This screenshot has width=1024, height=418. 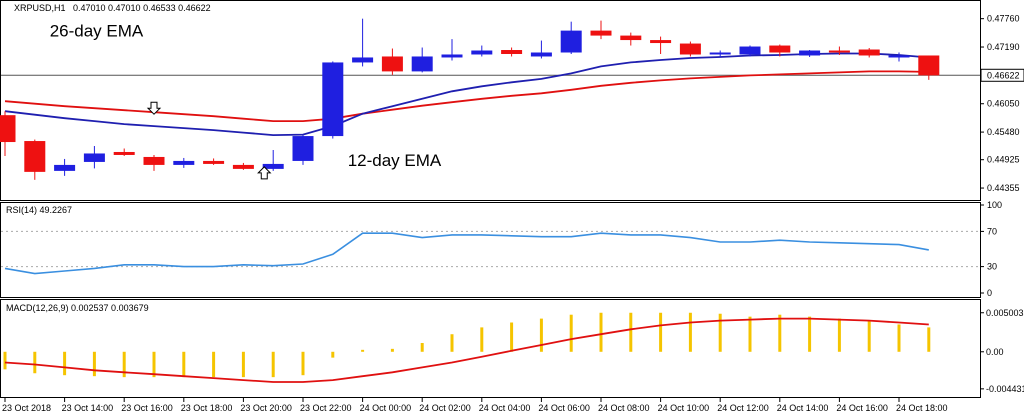 I want to click on macd-tick-label: -0.004431, so click(x=1005, y=389).